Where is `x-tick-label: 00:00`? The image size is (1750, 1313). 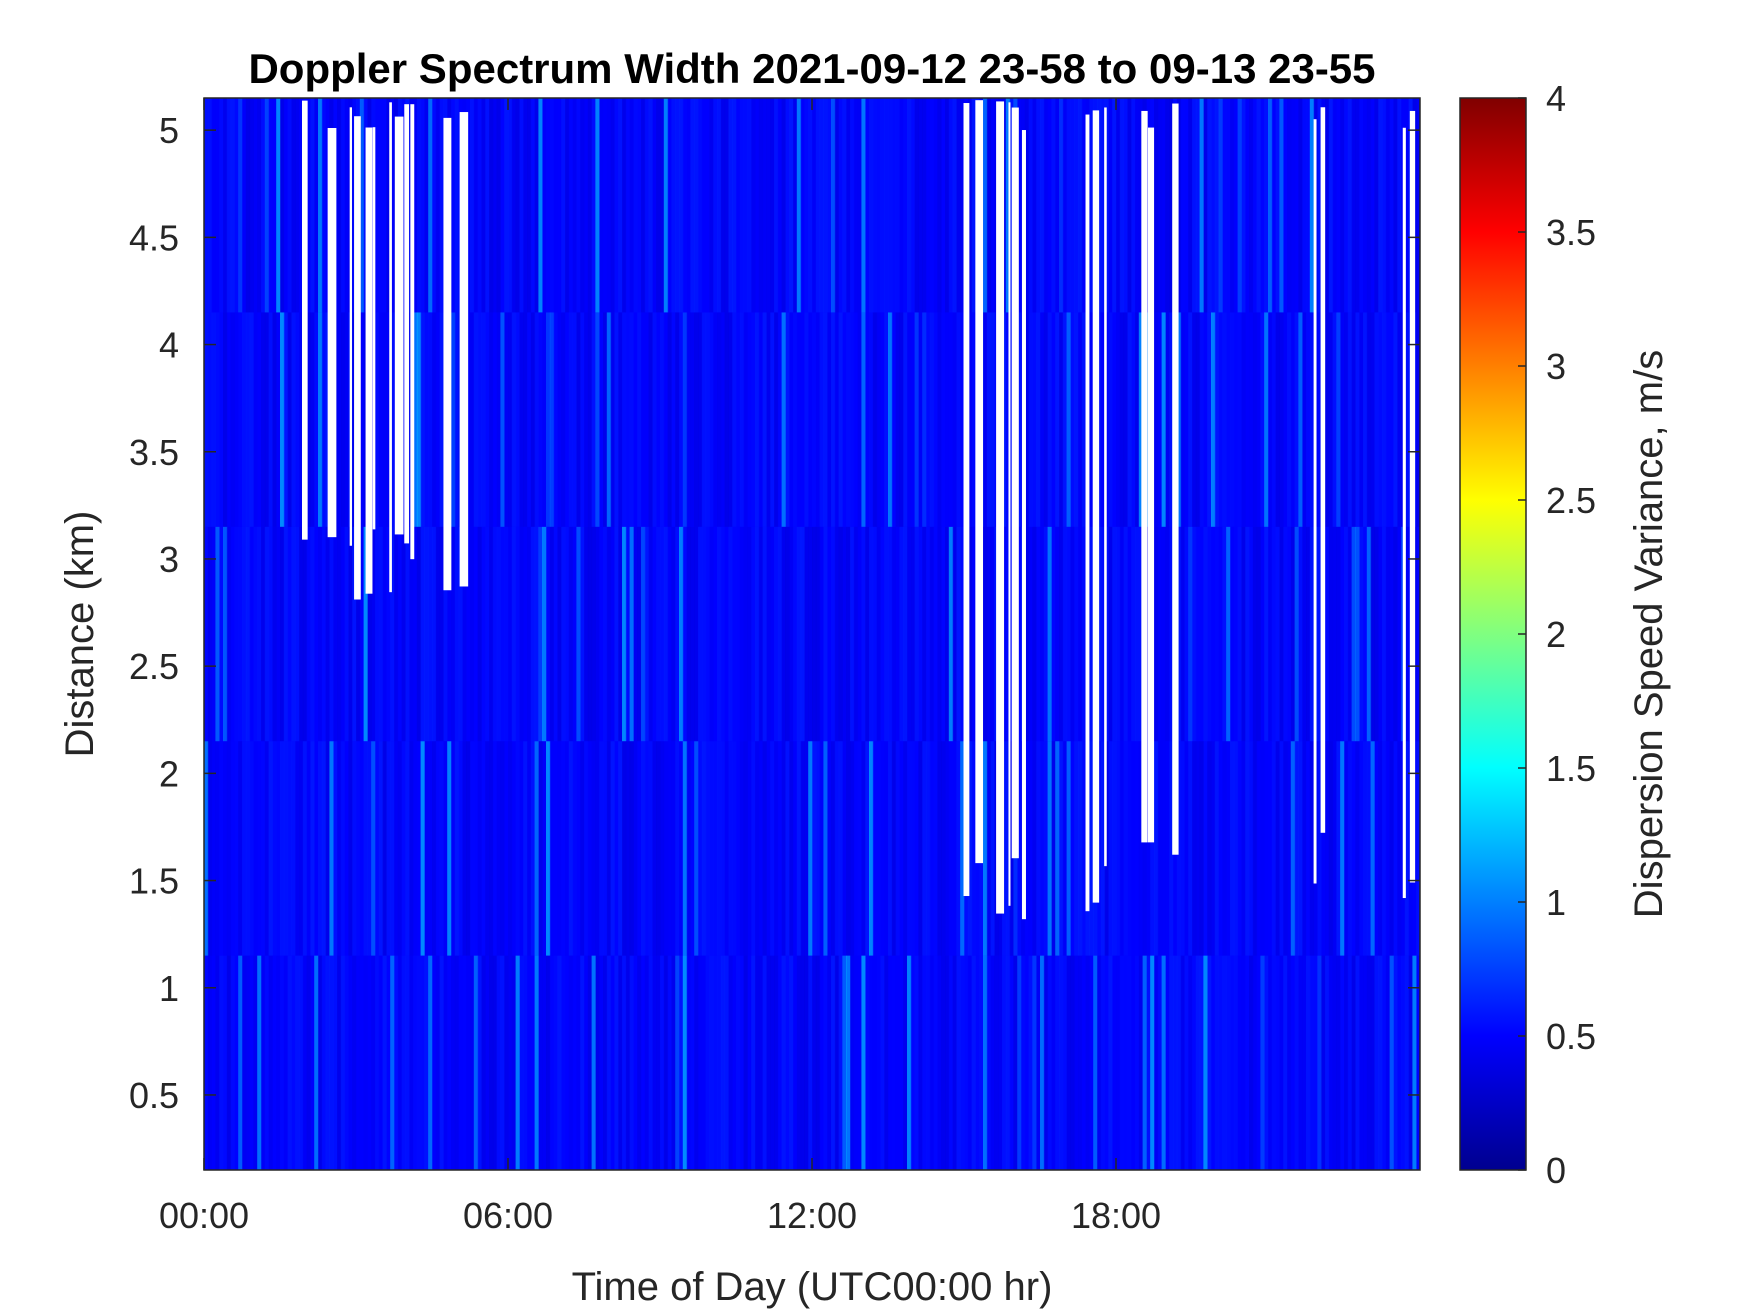 x-tick-label: 00:00 is located at coordinates (204, 1215).